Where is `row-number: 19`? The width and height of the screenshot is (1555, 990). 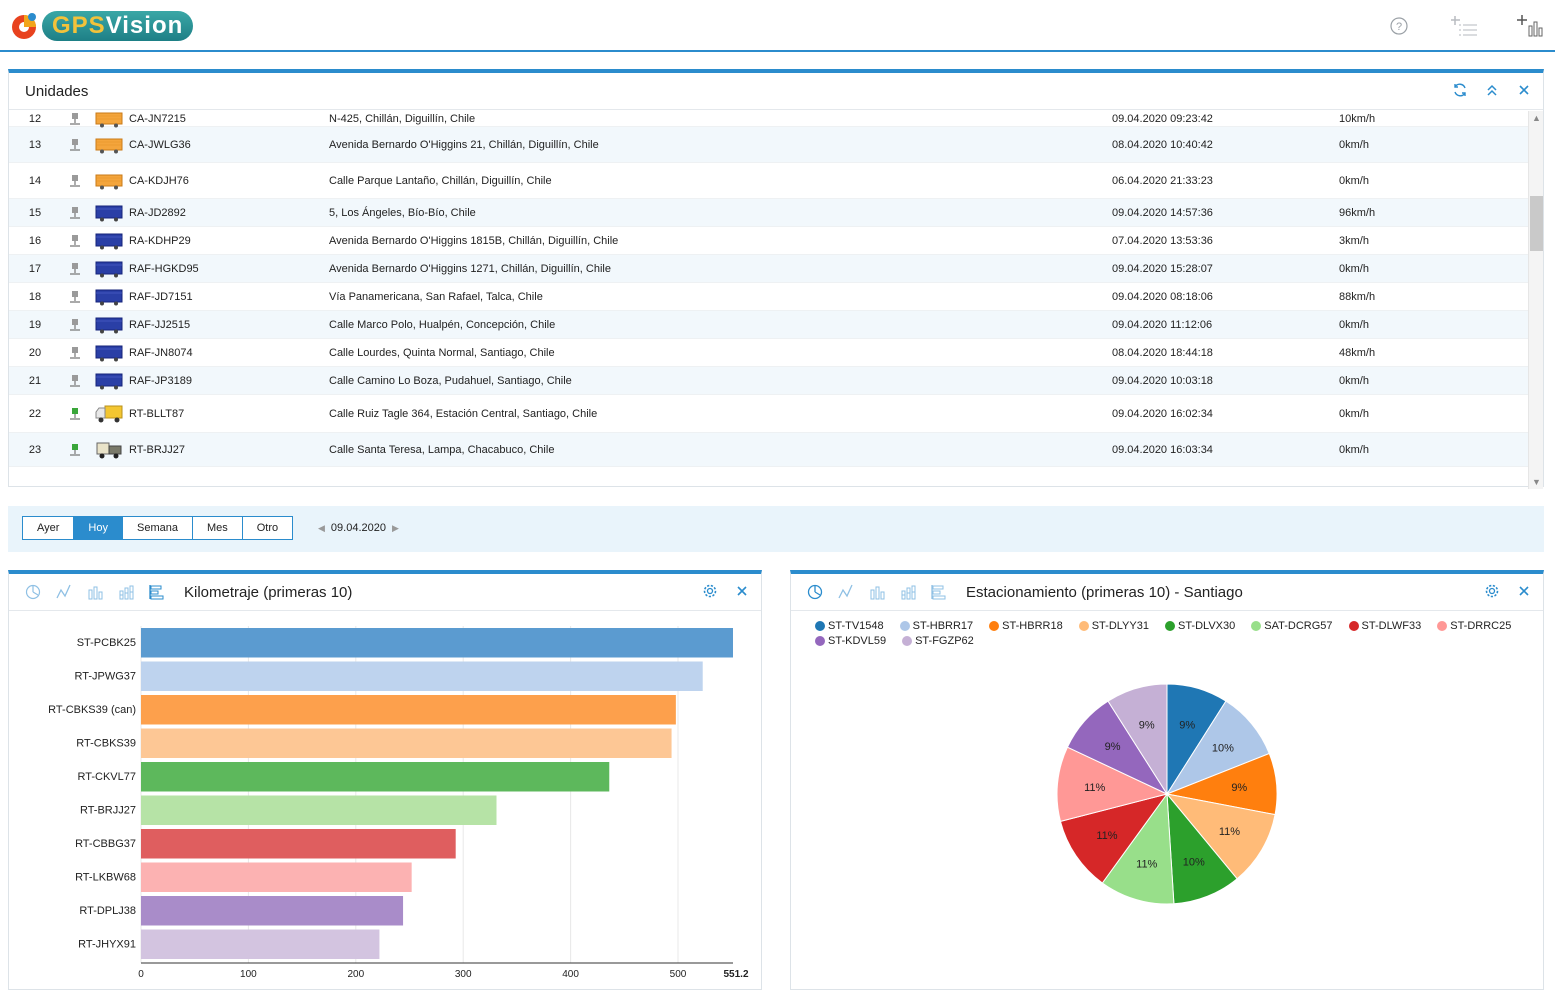 row-number: 19 is located at coordinates (35, 324).